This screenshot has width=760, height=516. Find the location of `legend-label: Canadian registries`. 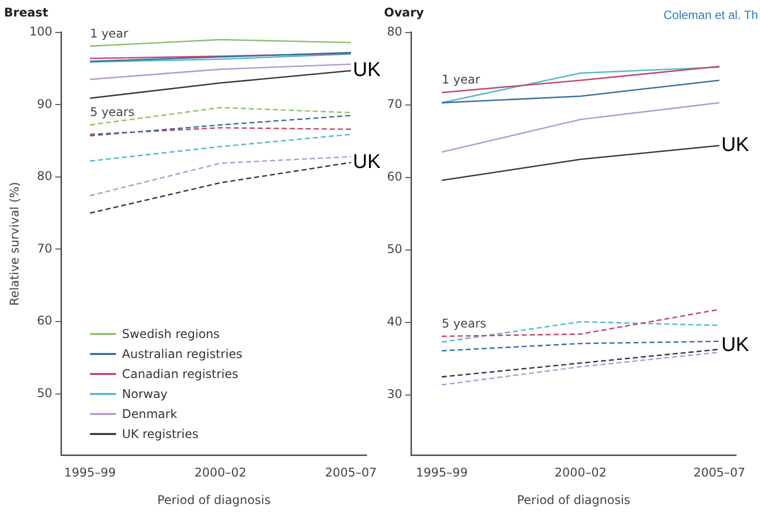

legend-label: Canadian registries is located at coordinates (180, 374).